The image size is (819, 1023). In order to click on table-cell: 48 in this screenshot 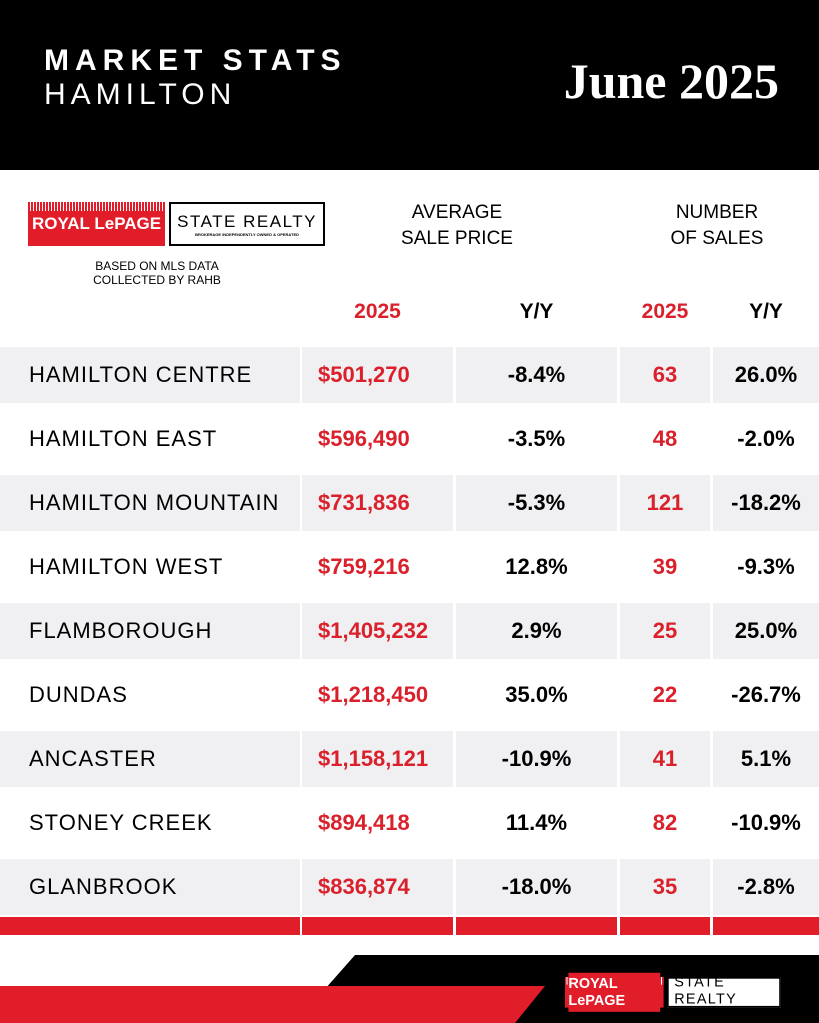, I will do `click(665, 439)`.